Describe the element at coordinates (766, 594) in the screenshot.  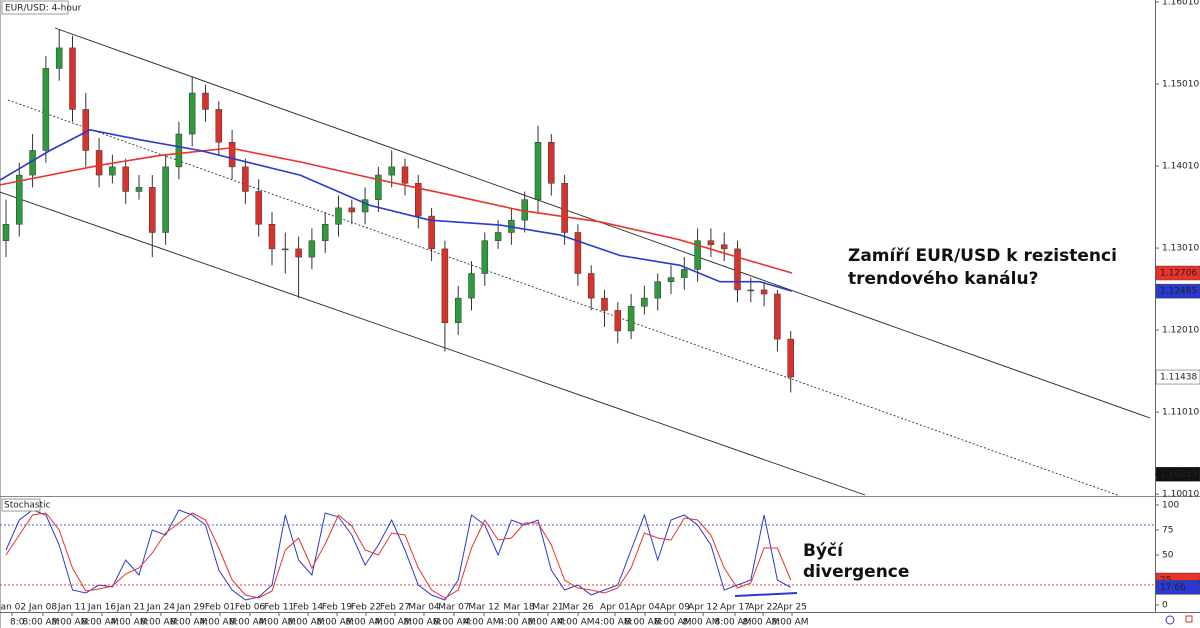
I see `divergence-line` at that location.